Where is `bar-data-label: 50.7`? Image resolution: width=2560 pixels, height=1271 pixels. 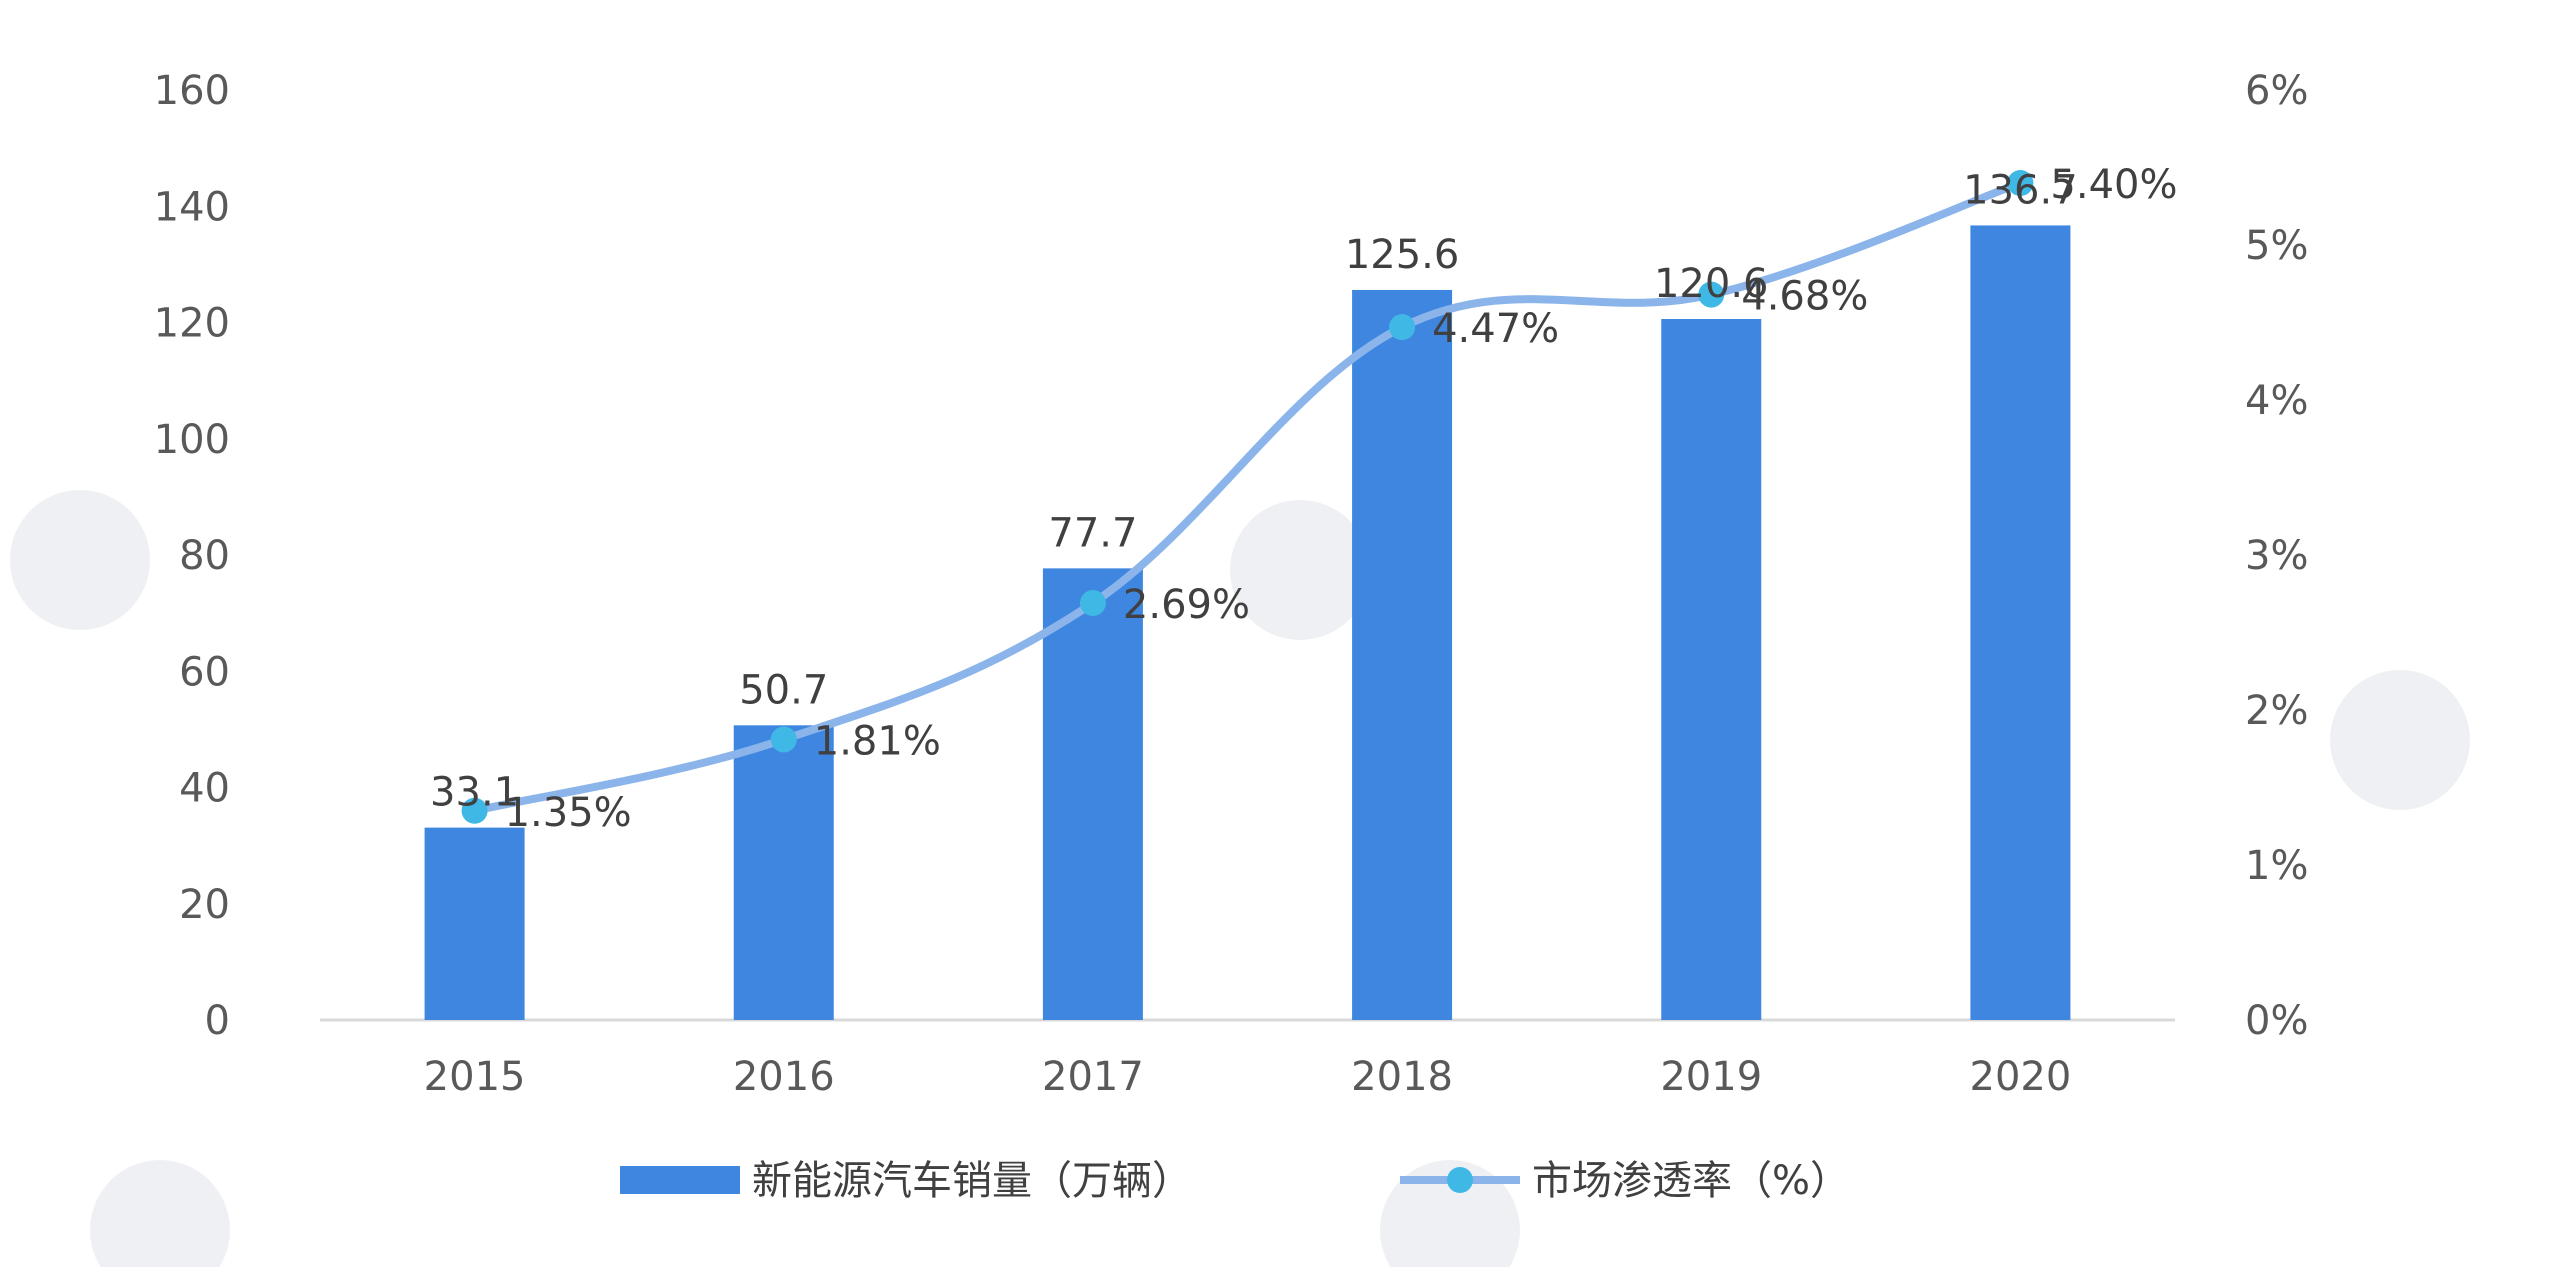 bar-data-label: 50.7 is located at coordinates (783, 690).